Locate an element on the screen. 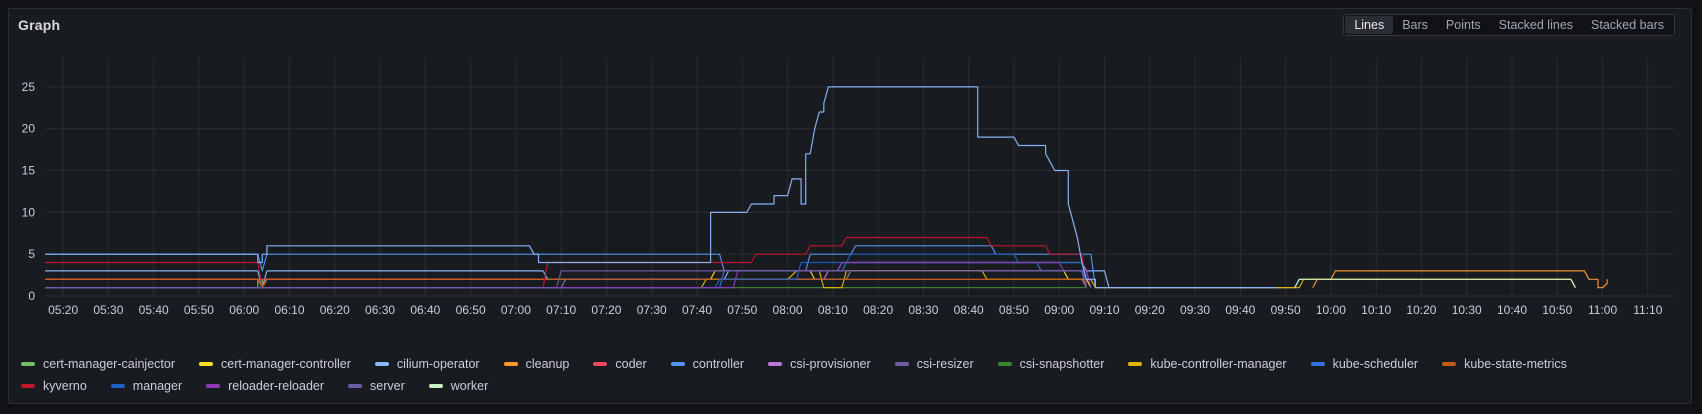  legend-item-kube-state-metrics: kube-state-metrics is located at coordinates (1504, 364).